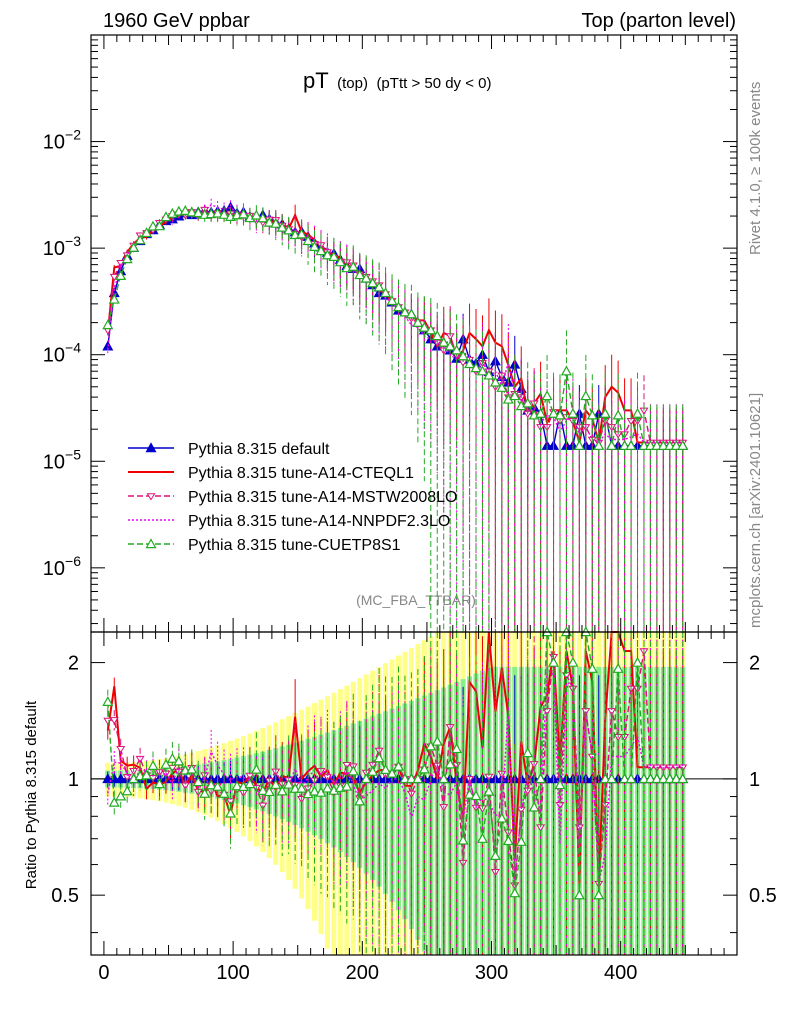 The image size is (786, 1024). I want to click on y-tick-exponent: −5, so click(73, 454).